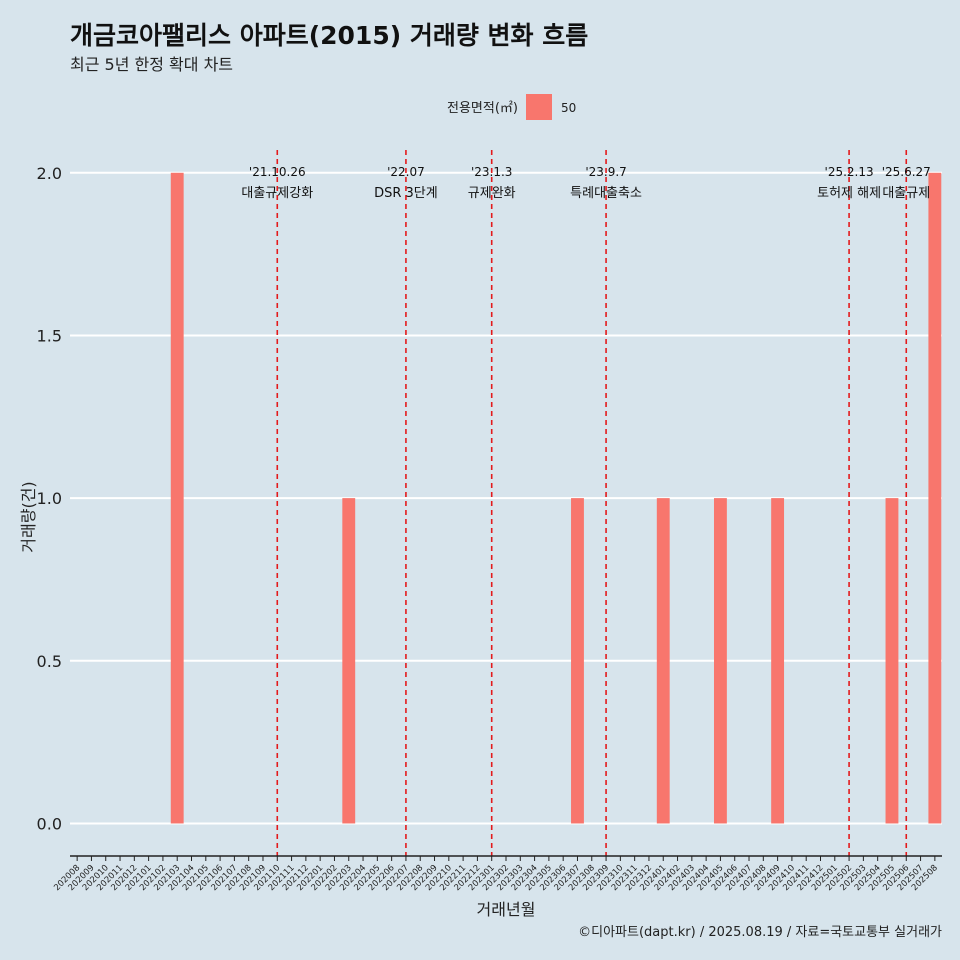 This screenshot has width=960, height=960. I want to click on y-axis-ticks: 0.0 0.5 1.0 1.5 2.0, so click(49, 499).